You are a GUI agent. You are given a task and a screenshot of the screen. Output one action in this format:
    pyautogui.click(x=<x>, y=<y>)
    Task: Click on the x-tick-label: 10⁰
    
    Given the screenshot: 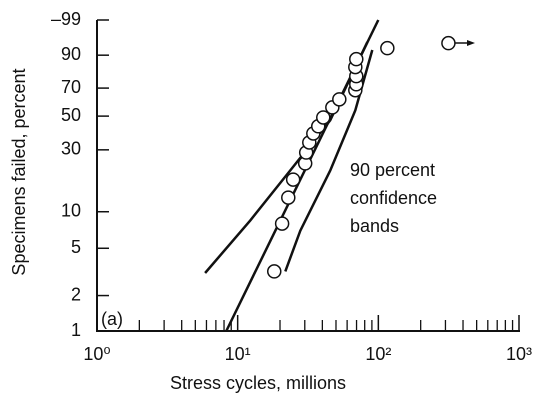 What is the action you would take?
    pyautogui.click(x=96, y=354)
    